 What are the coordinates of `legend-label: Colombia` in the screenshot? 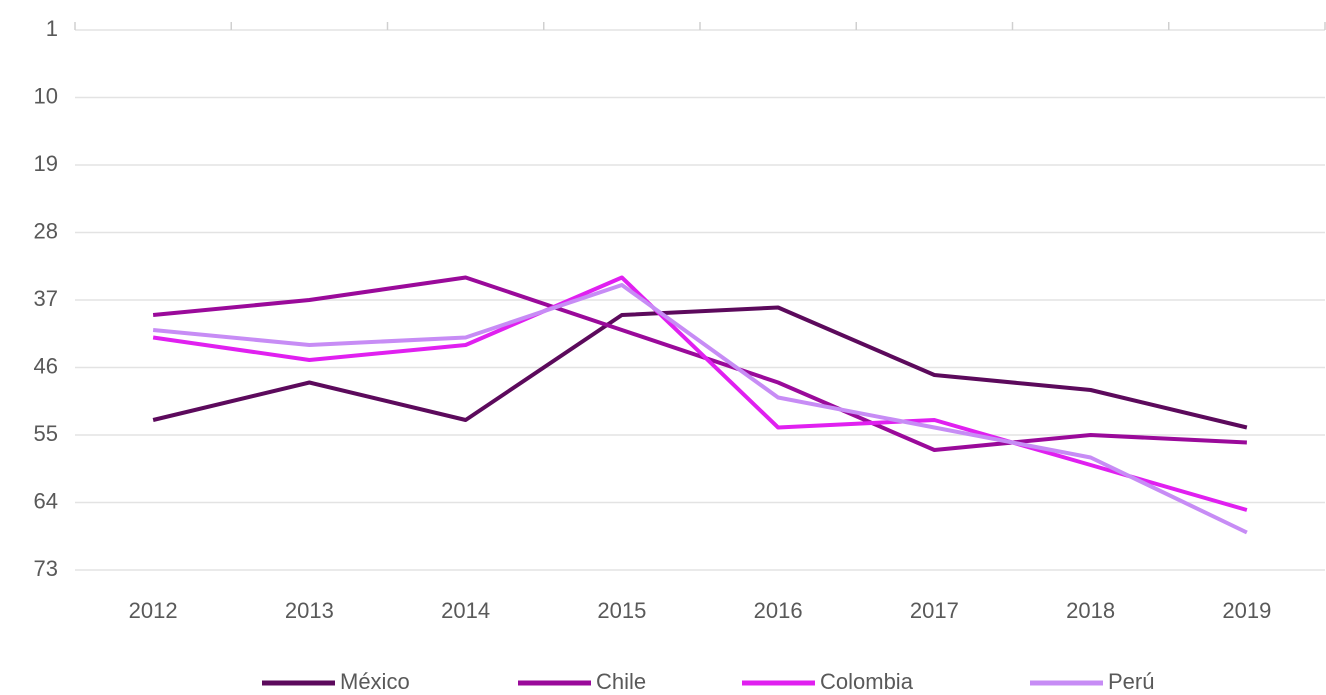 It's located at (867, 681).